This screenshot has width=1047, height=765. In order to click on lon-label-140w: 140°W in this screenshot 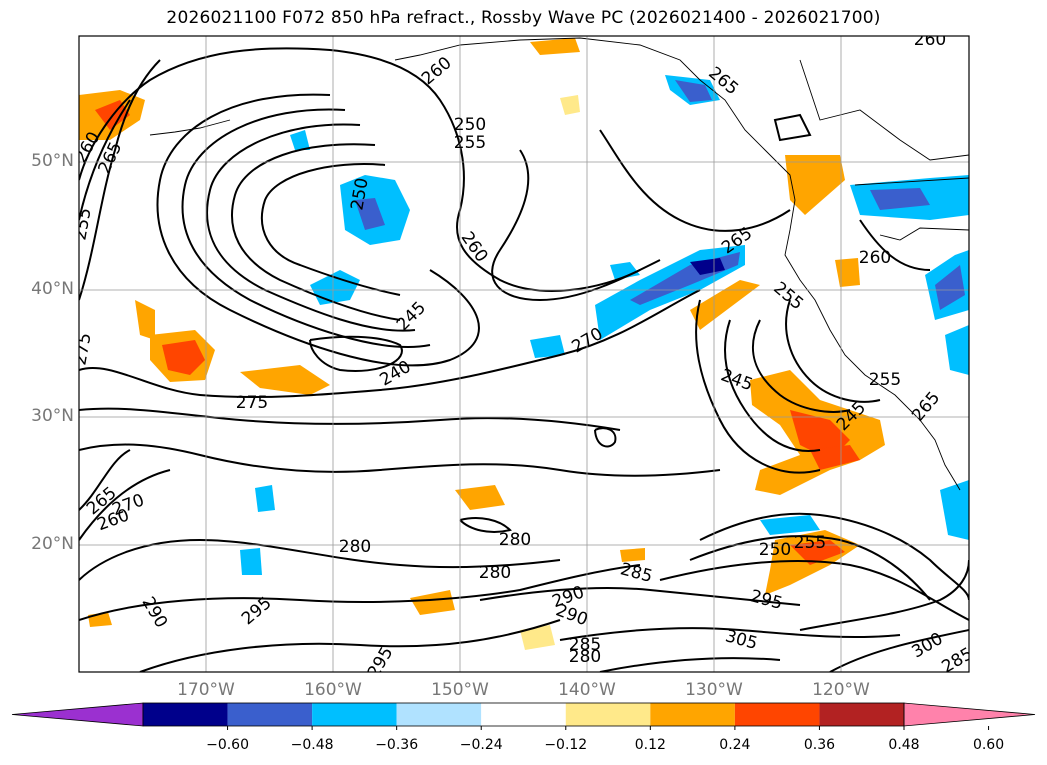, I will do `click(587, 690)`.